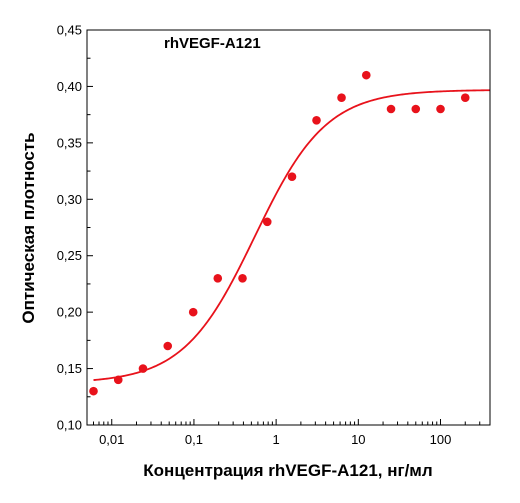  Describe the element at coordinates (69, 199) in the screenshot. I see `y-tick-label: 0,30` at that location.